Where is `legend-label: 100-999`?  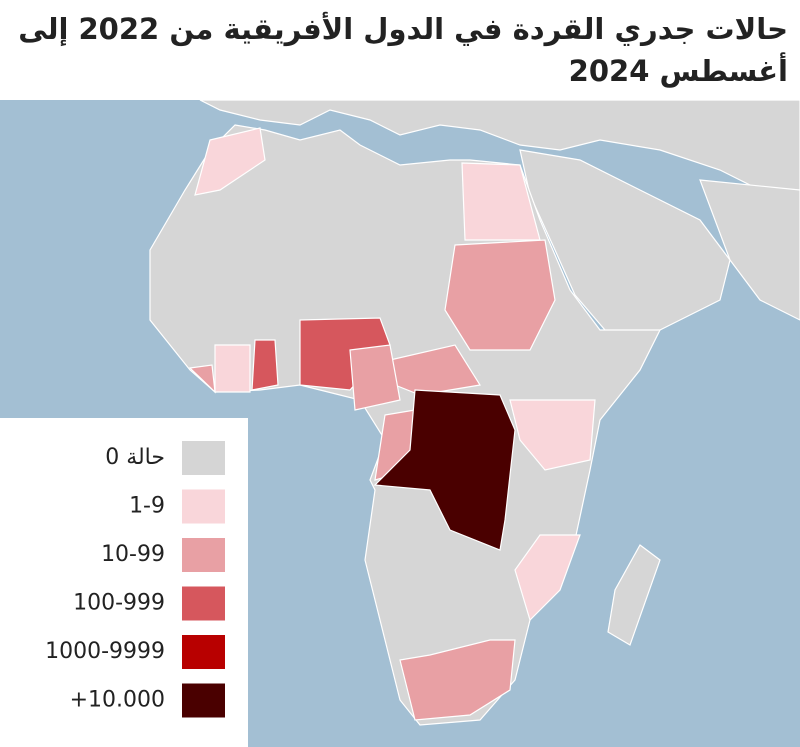
legend-label: 100-999 is located at coordinates (119, 603).